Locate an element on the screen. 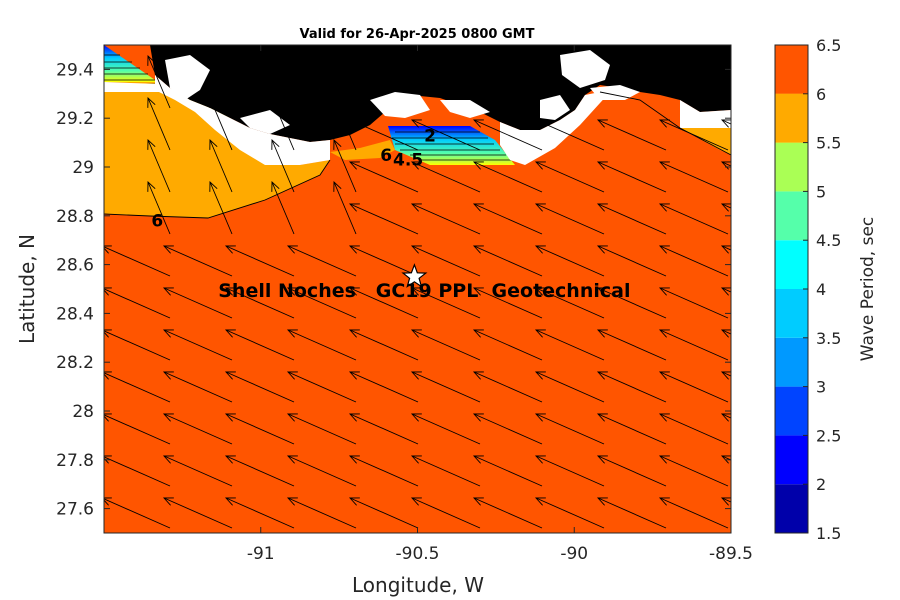 This screenshot has width=900, height=600. site-label: Shell Noches GC19 PPL Geotechnical is located at coordinates (424, 291).